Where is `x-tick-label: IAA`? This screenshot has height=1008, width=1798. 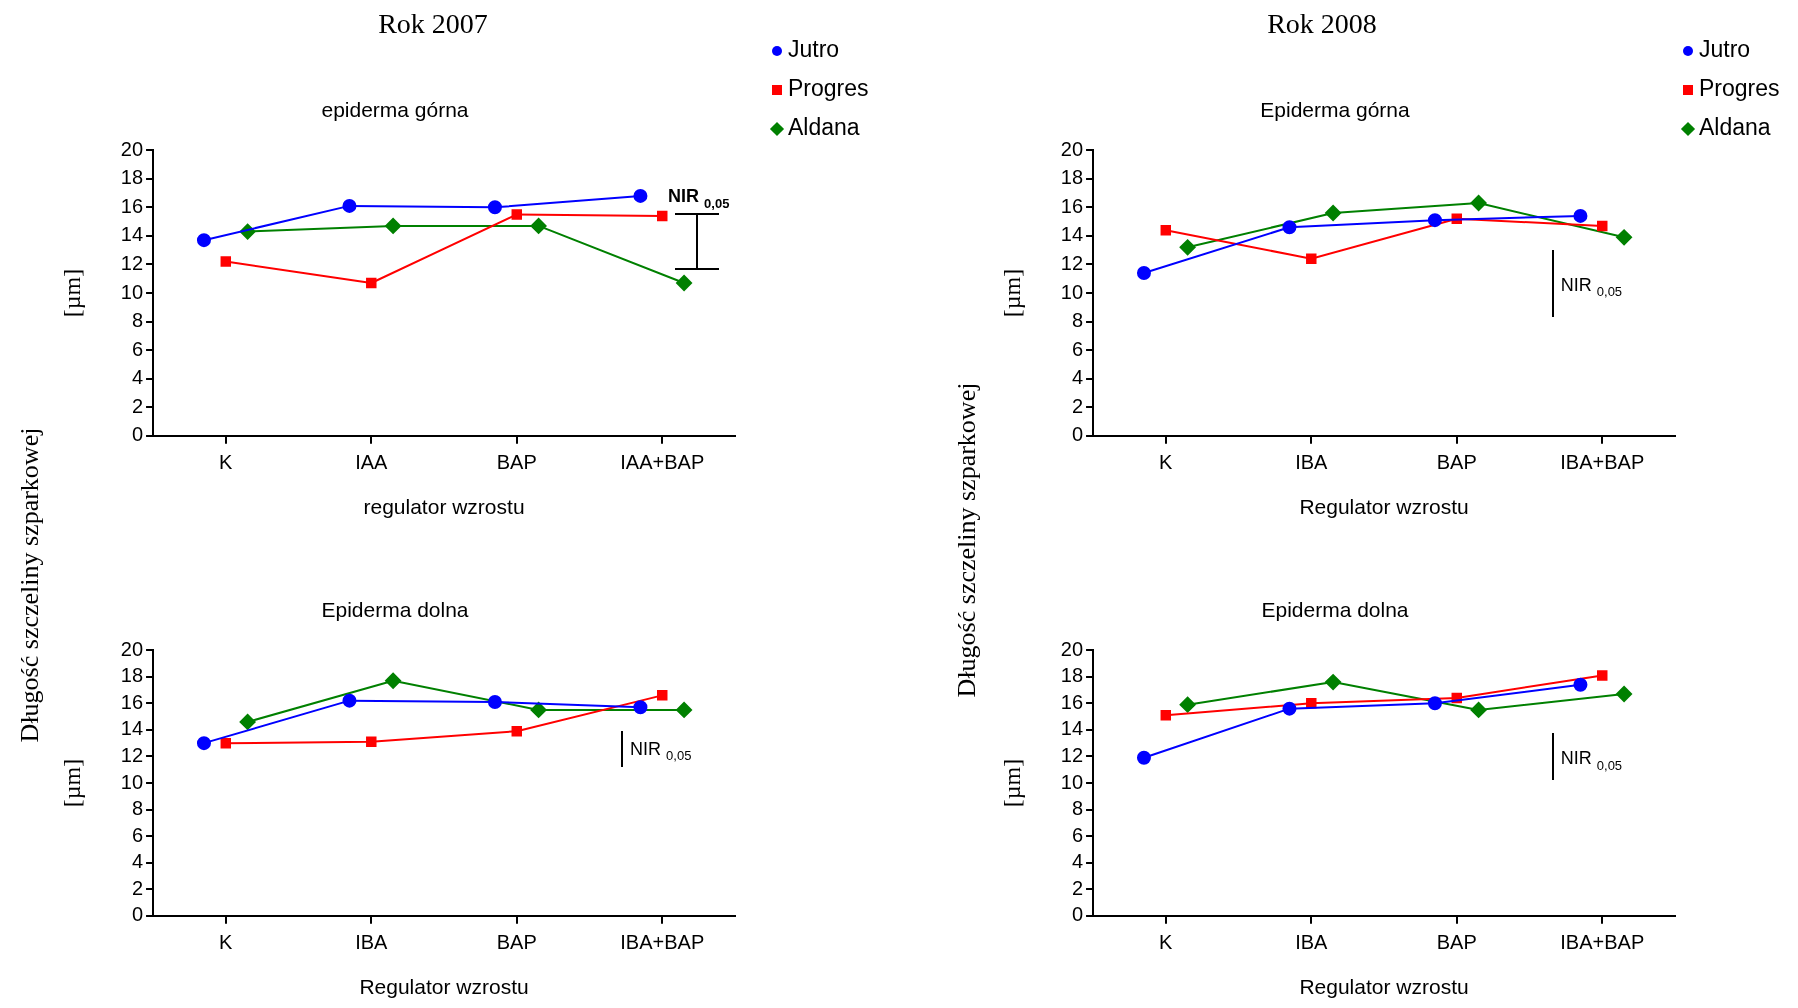
x-tick-label: IAA is located at coordinates (372, 462).